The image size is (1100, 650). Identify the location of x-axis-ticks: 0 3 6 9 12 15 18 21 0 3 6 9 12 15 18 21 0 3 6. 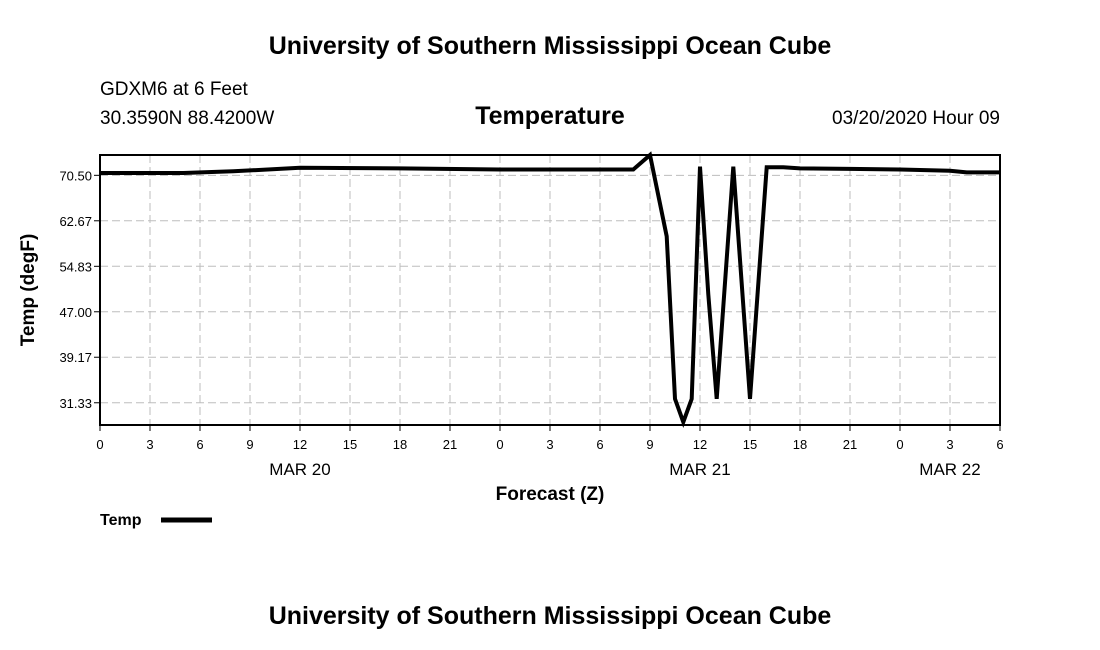
(550, 438).